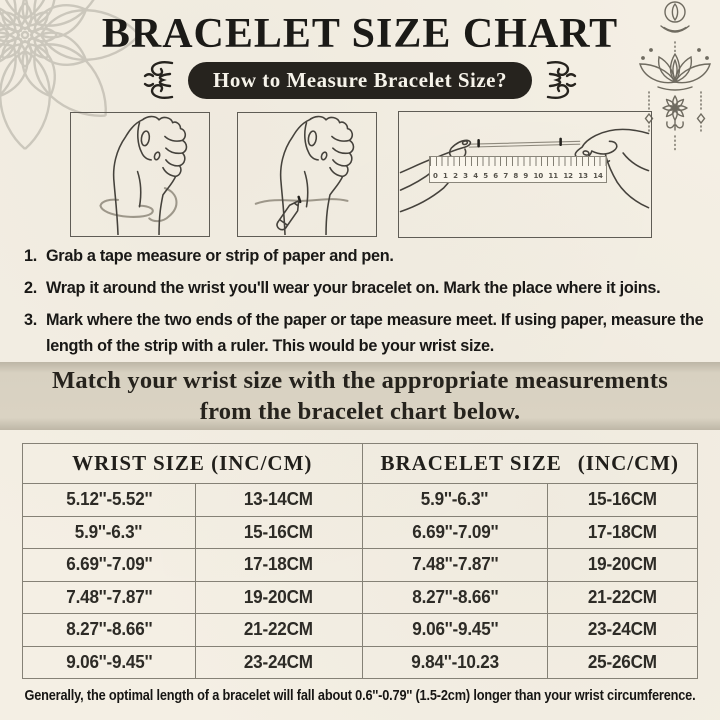  I want to click on wrist-size-inches-cell: 7.48''-7.87'', so click(109, 597).